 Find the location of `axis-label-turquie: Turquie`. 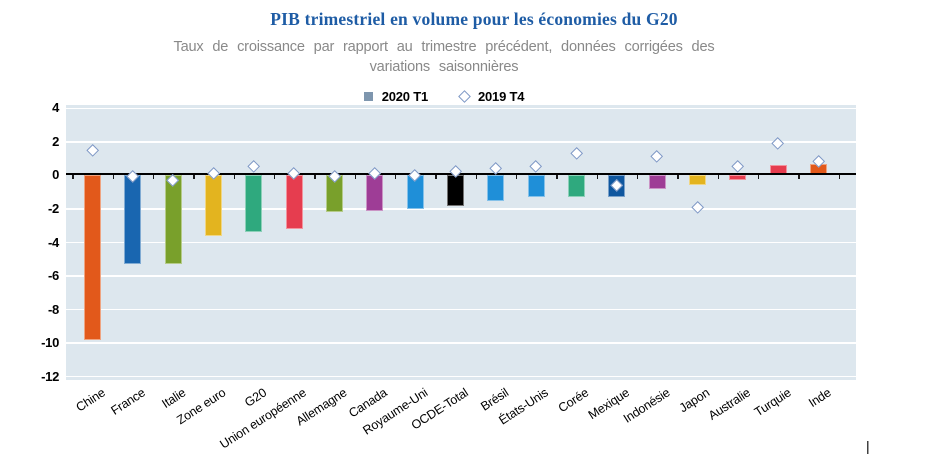

axis-label-turquie: Turquie is located at coordinates (772, 402).